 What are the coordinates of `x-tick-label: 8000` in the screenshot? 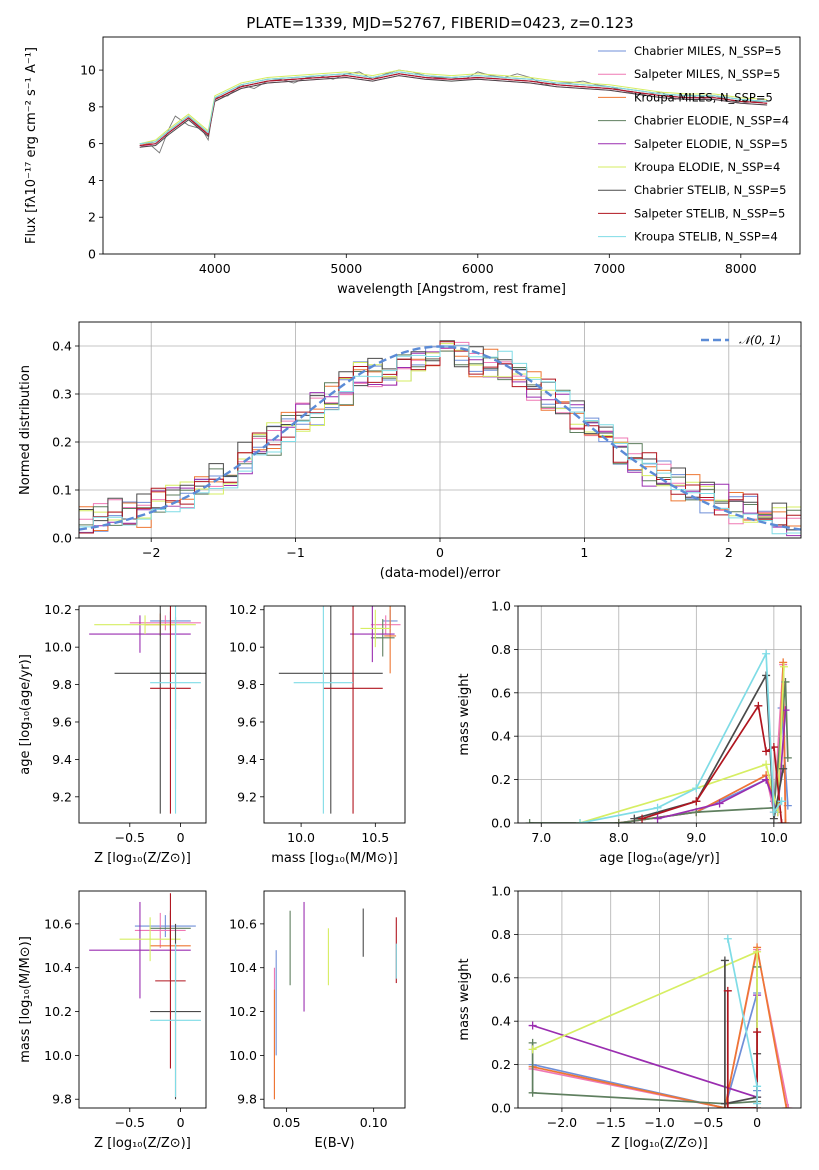 It's located at (741, 268).